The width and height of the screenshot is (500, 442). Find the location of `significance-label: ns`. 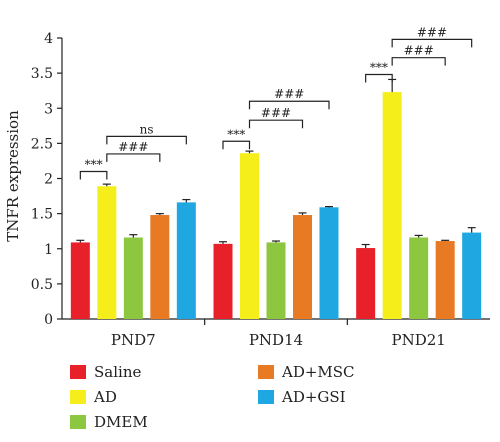

significance-label: ns is located at coordinates (147, 129).